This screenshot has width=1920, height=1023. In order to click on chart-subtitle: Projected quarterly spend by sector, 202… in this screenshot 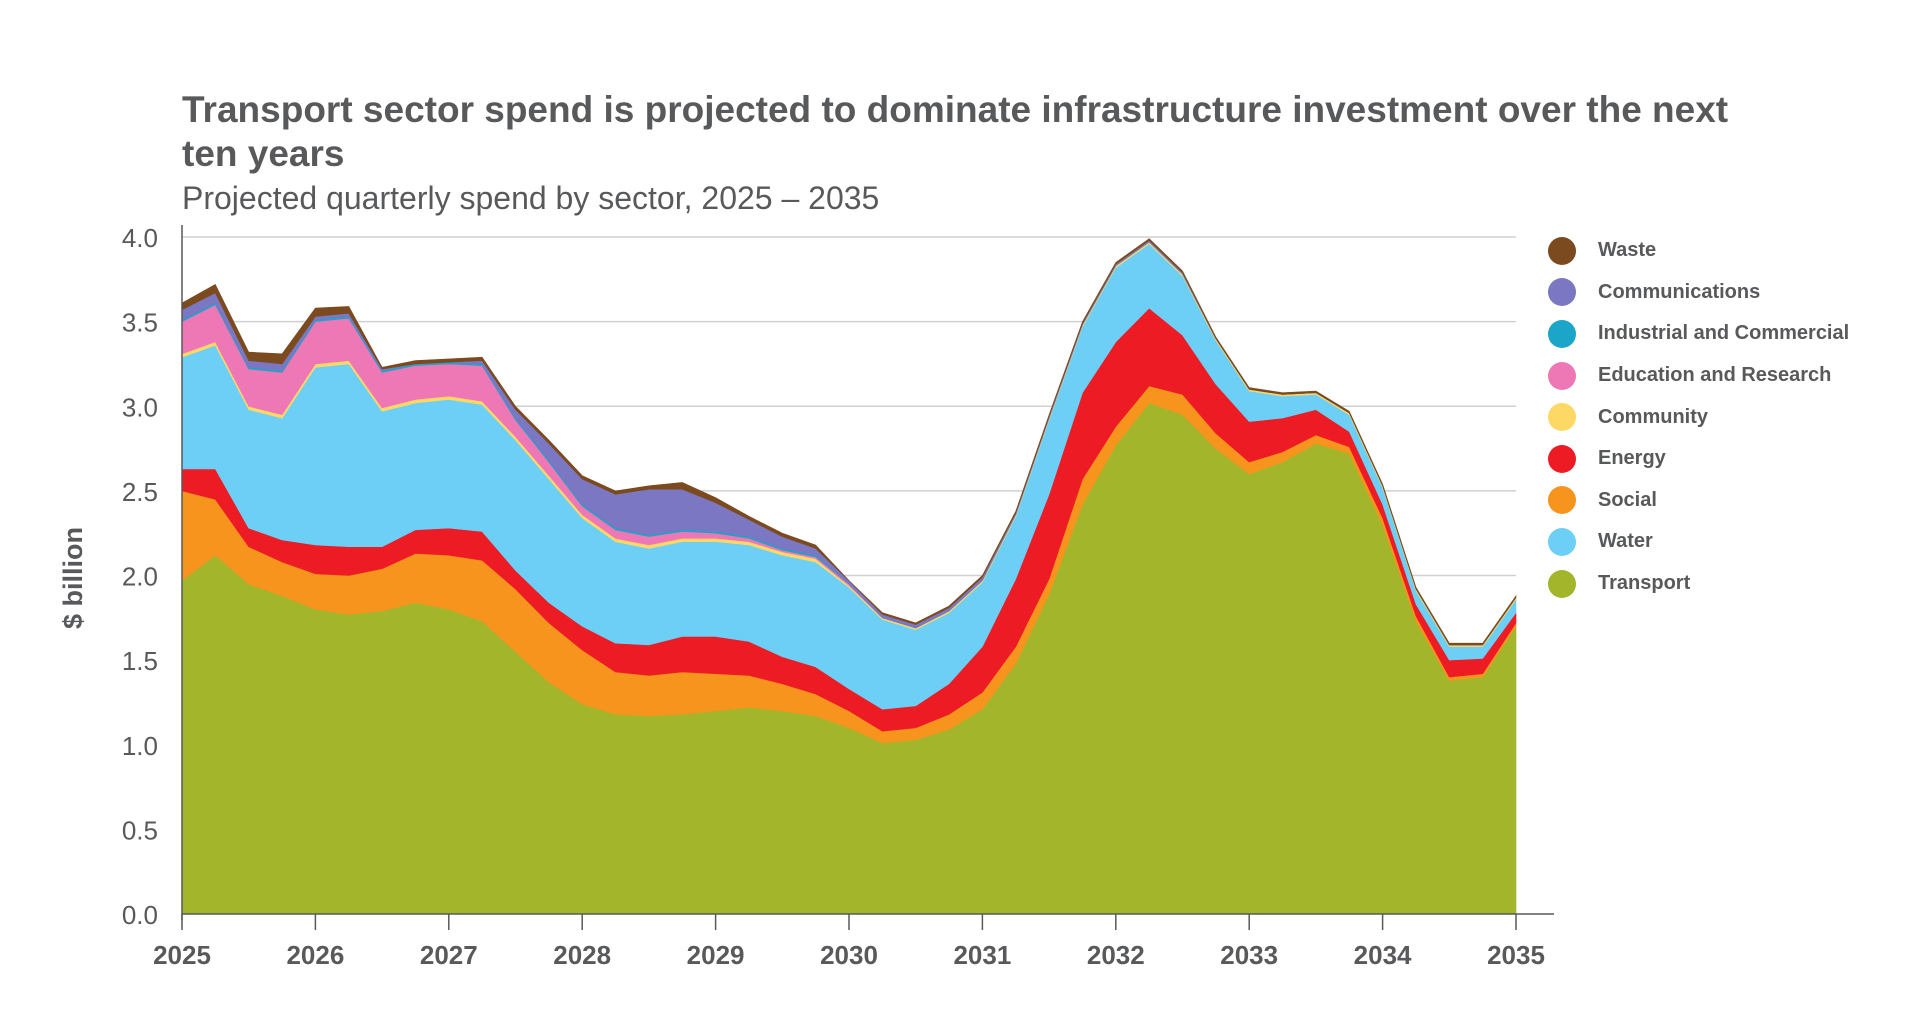, I will do `click(531, 198)`.